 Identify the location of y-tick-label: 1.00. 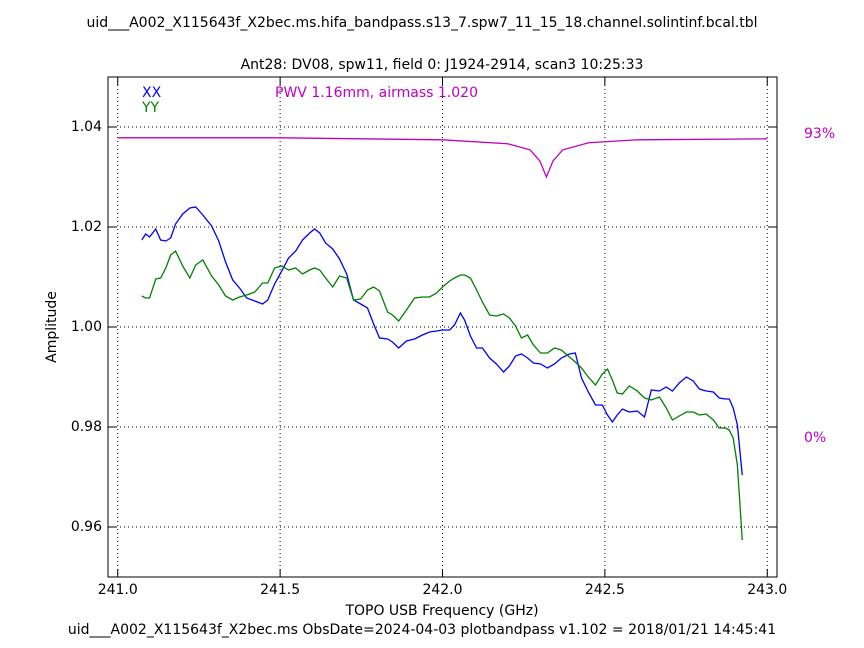
(86, 327).